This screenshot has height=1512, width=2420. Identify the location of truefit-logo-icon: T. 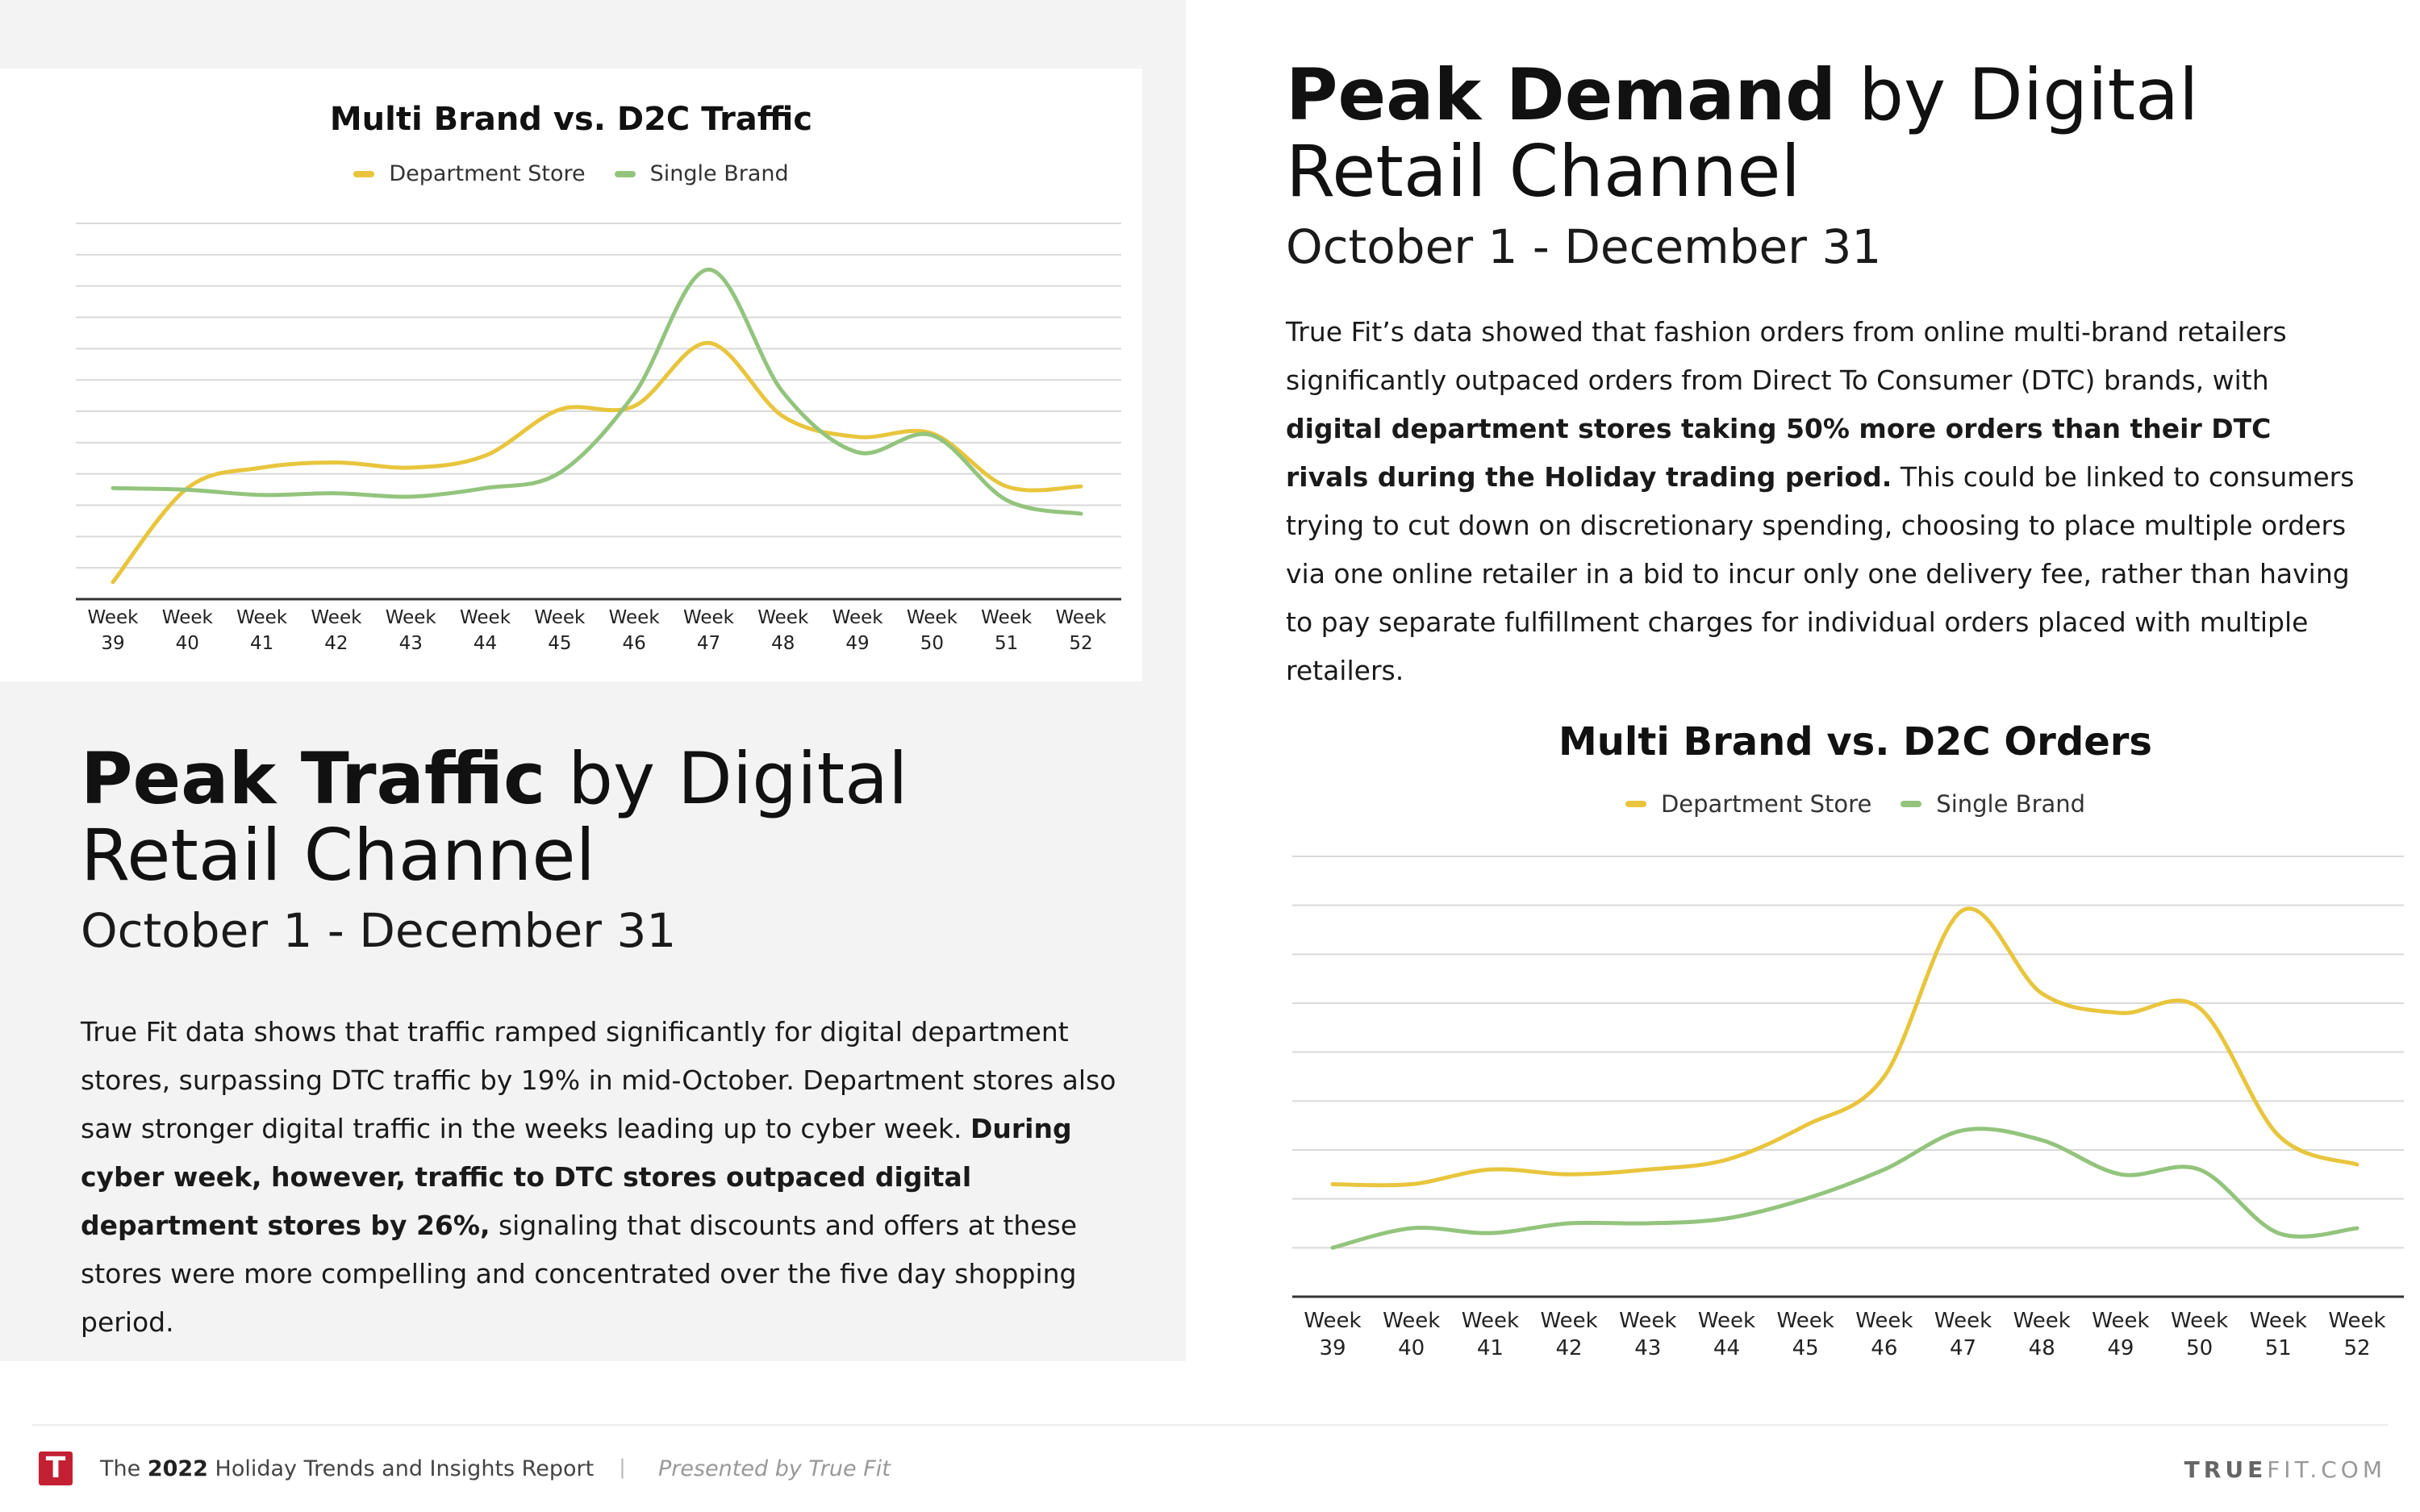
(56, 1468).